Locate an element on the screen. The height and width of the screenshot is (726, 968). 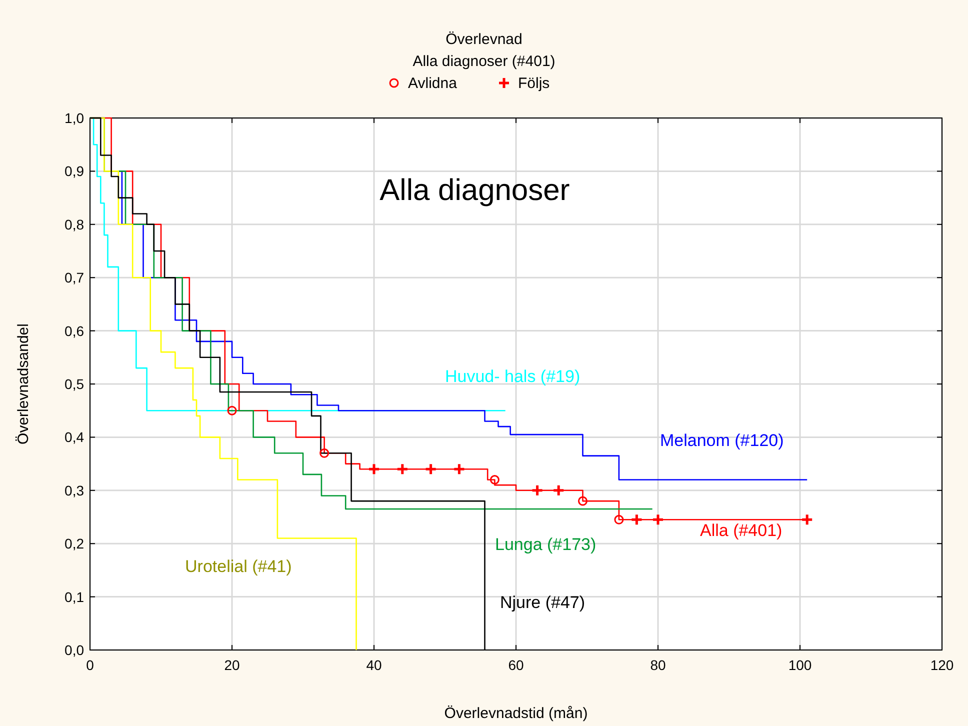
y-tick-label: 0,9 is located at coordinates (74, 171).